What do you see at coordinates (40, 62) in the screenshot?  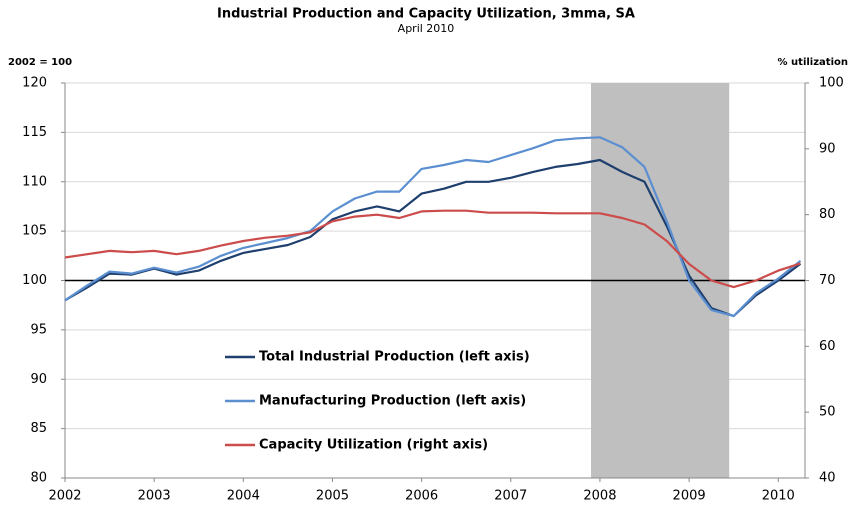 I see `y-axis-label: 2002 = 100` at bounding box center [40, 62].